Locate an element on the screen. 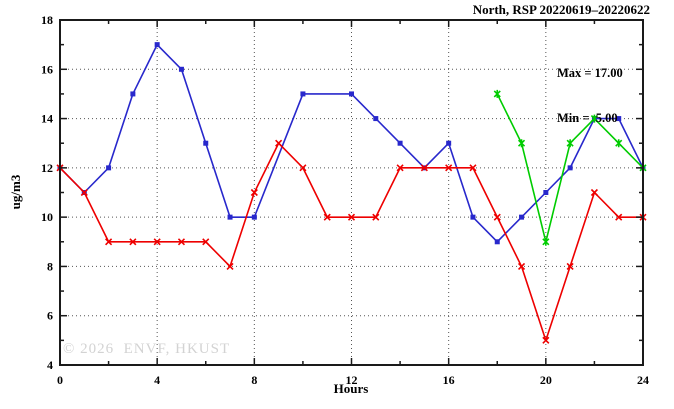 The width and height of the screenshot is (674, 409). watermark: © 2026 ENVF, HKUST is located at coordinates (147, 349).